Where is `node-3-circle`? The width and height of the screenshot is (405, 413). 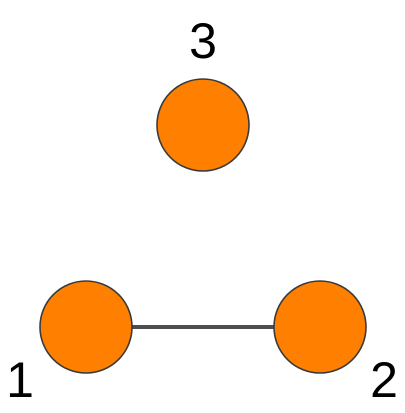 node-3-circle is located at coordinates (203, 125).